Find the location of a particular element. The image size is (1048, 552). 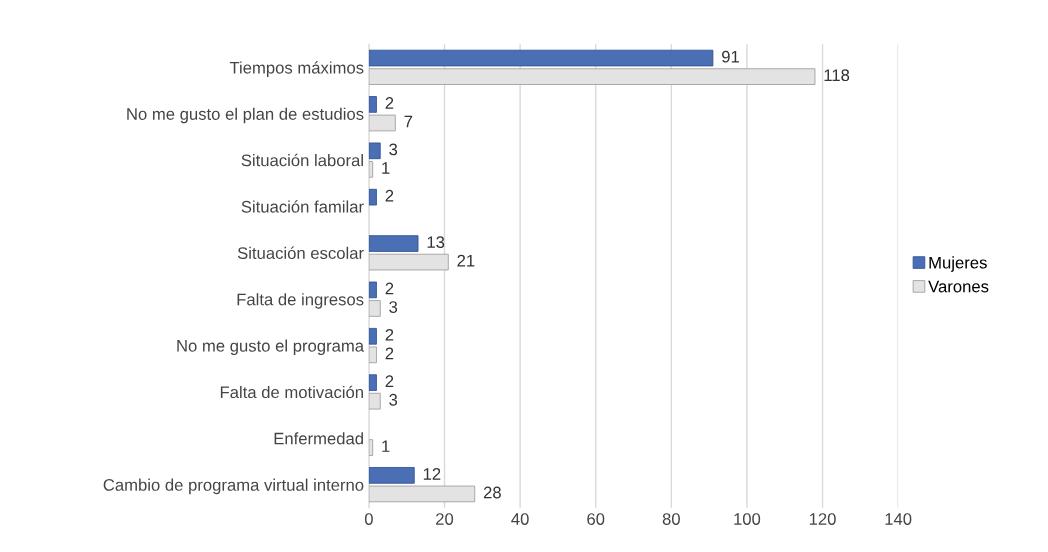

y-tick-label: Enfermedad is located at coordinates (318, 438).